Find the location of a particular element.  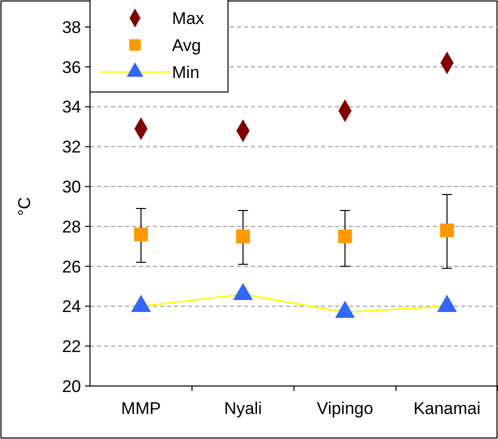

x-tick-label: MMP is located at coordinates (141, 408).